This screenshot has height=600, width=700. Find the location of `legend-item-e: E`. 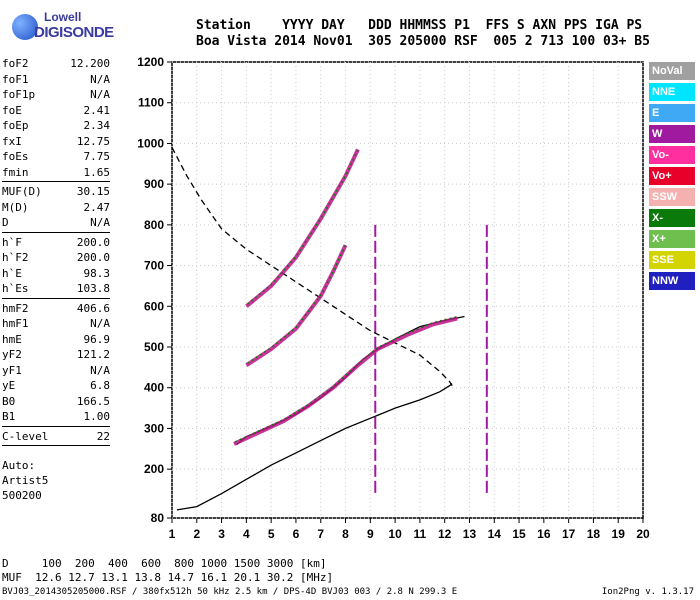

legend-item-e: E is located at coordinates (672, 113).